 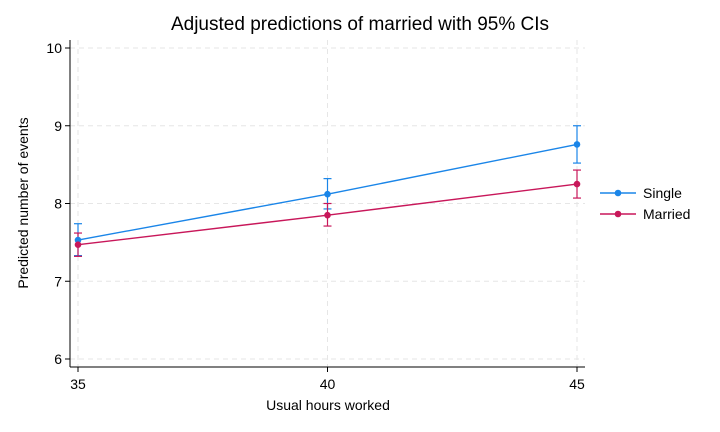 I want to click on legend-item-single: Single, so click(x=641, y=193).